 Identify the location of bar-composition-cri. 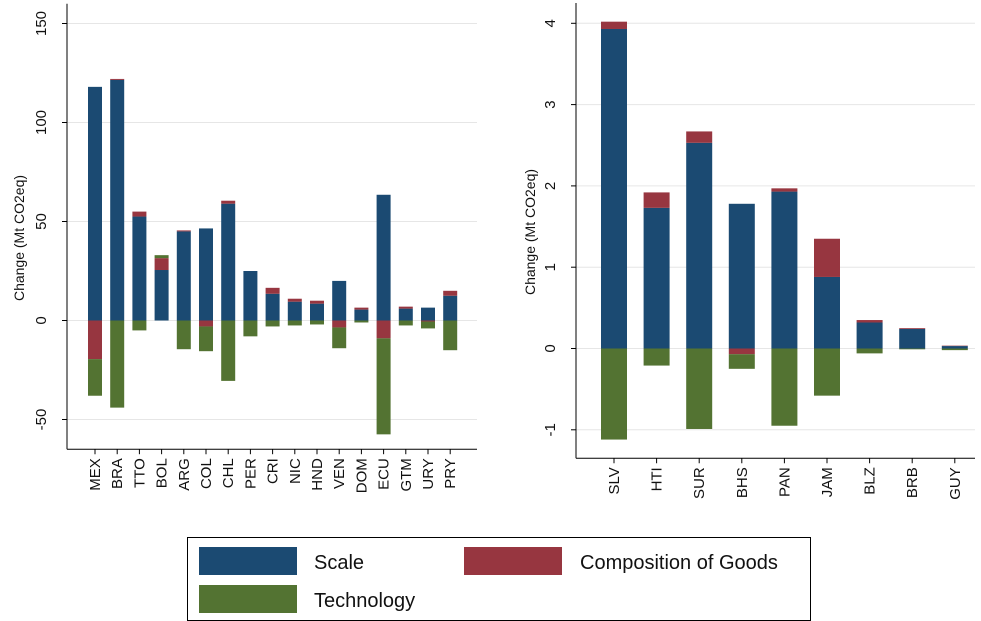
(272, 290).